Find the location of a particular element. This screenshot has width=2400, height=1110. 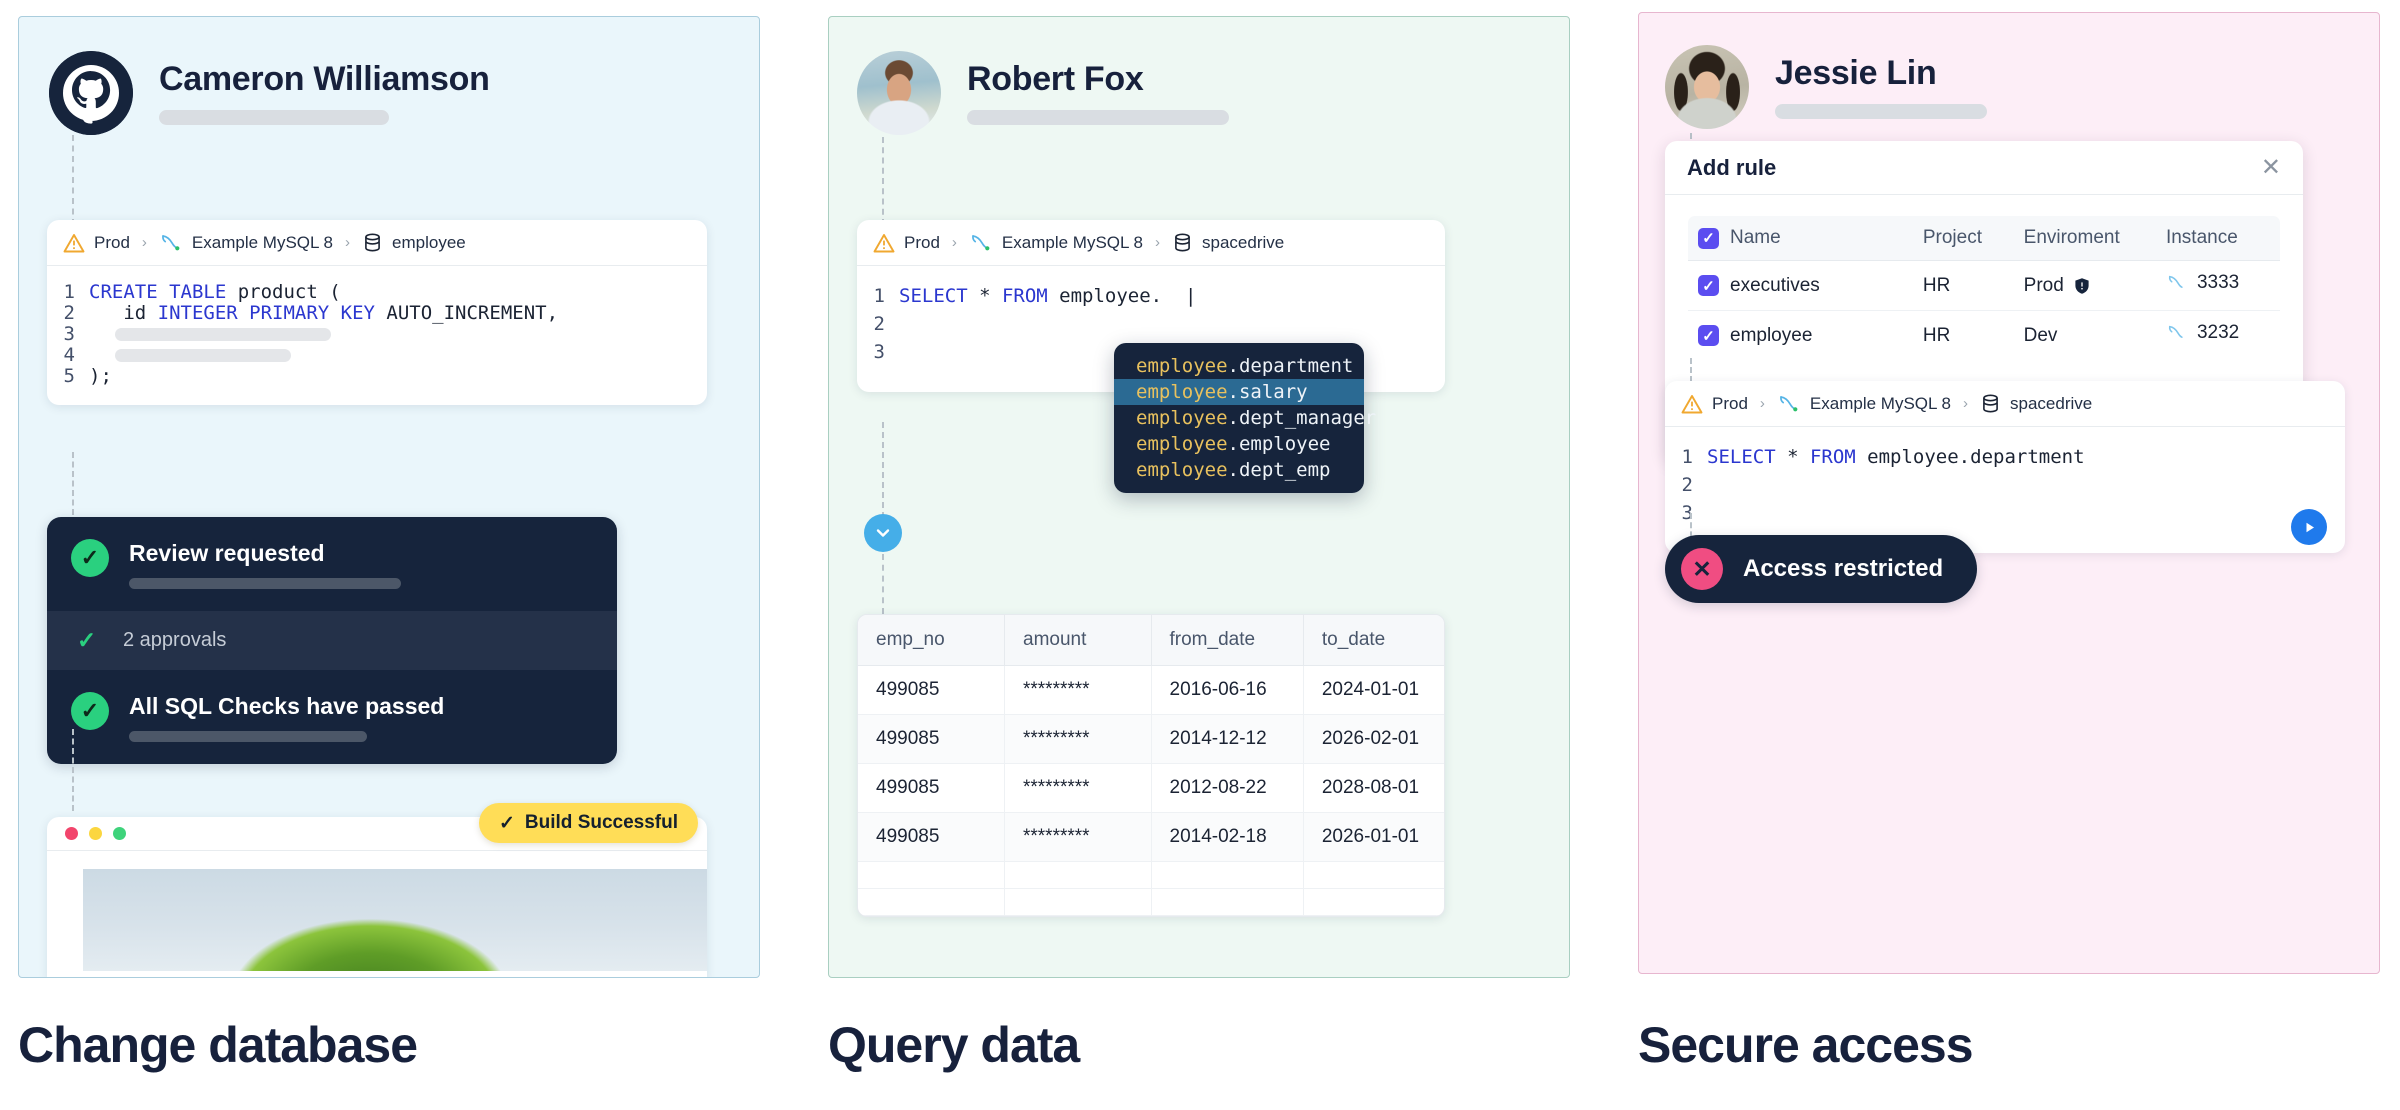

line-number: 3 is located at coordinates (1687, 512).